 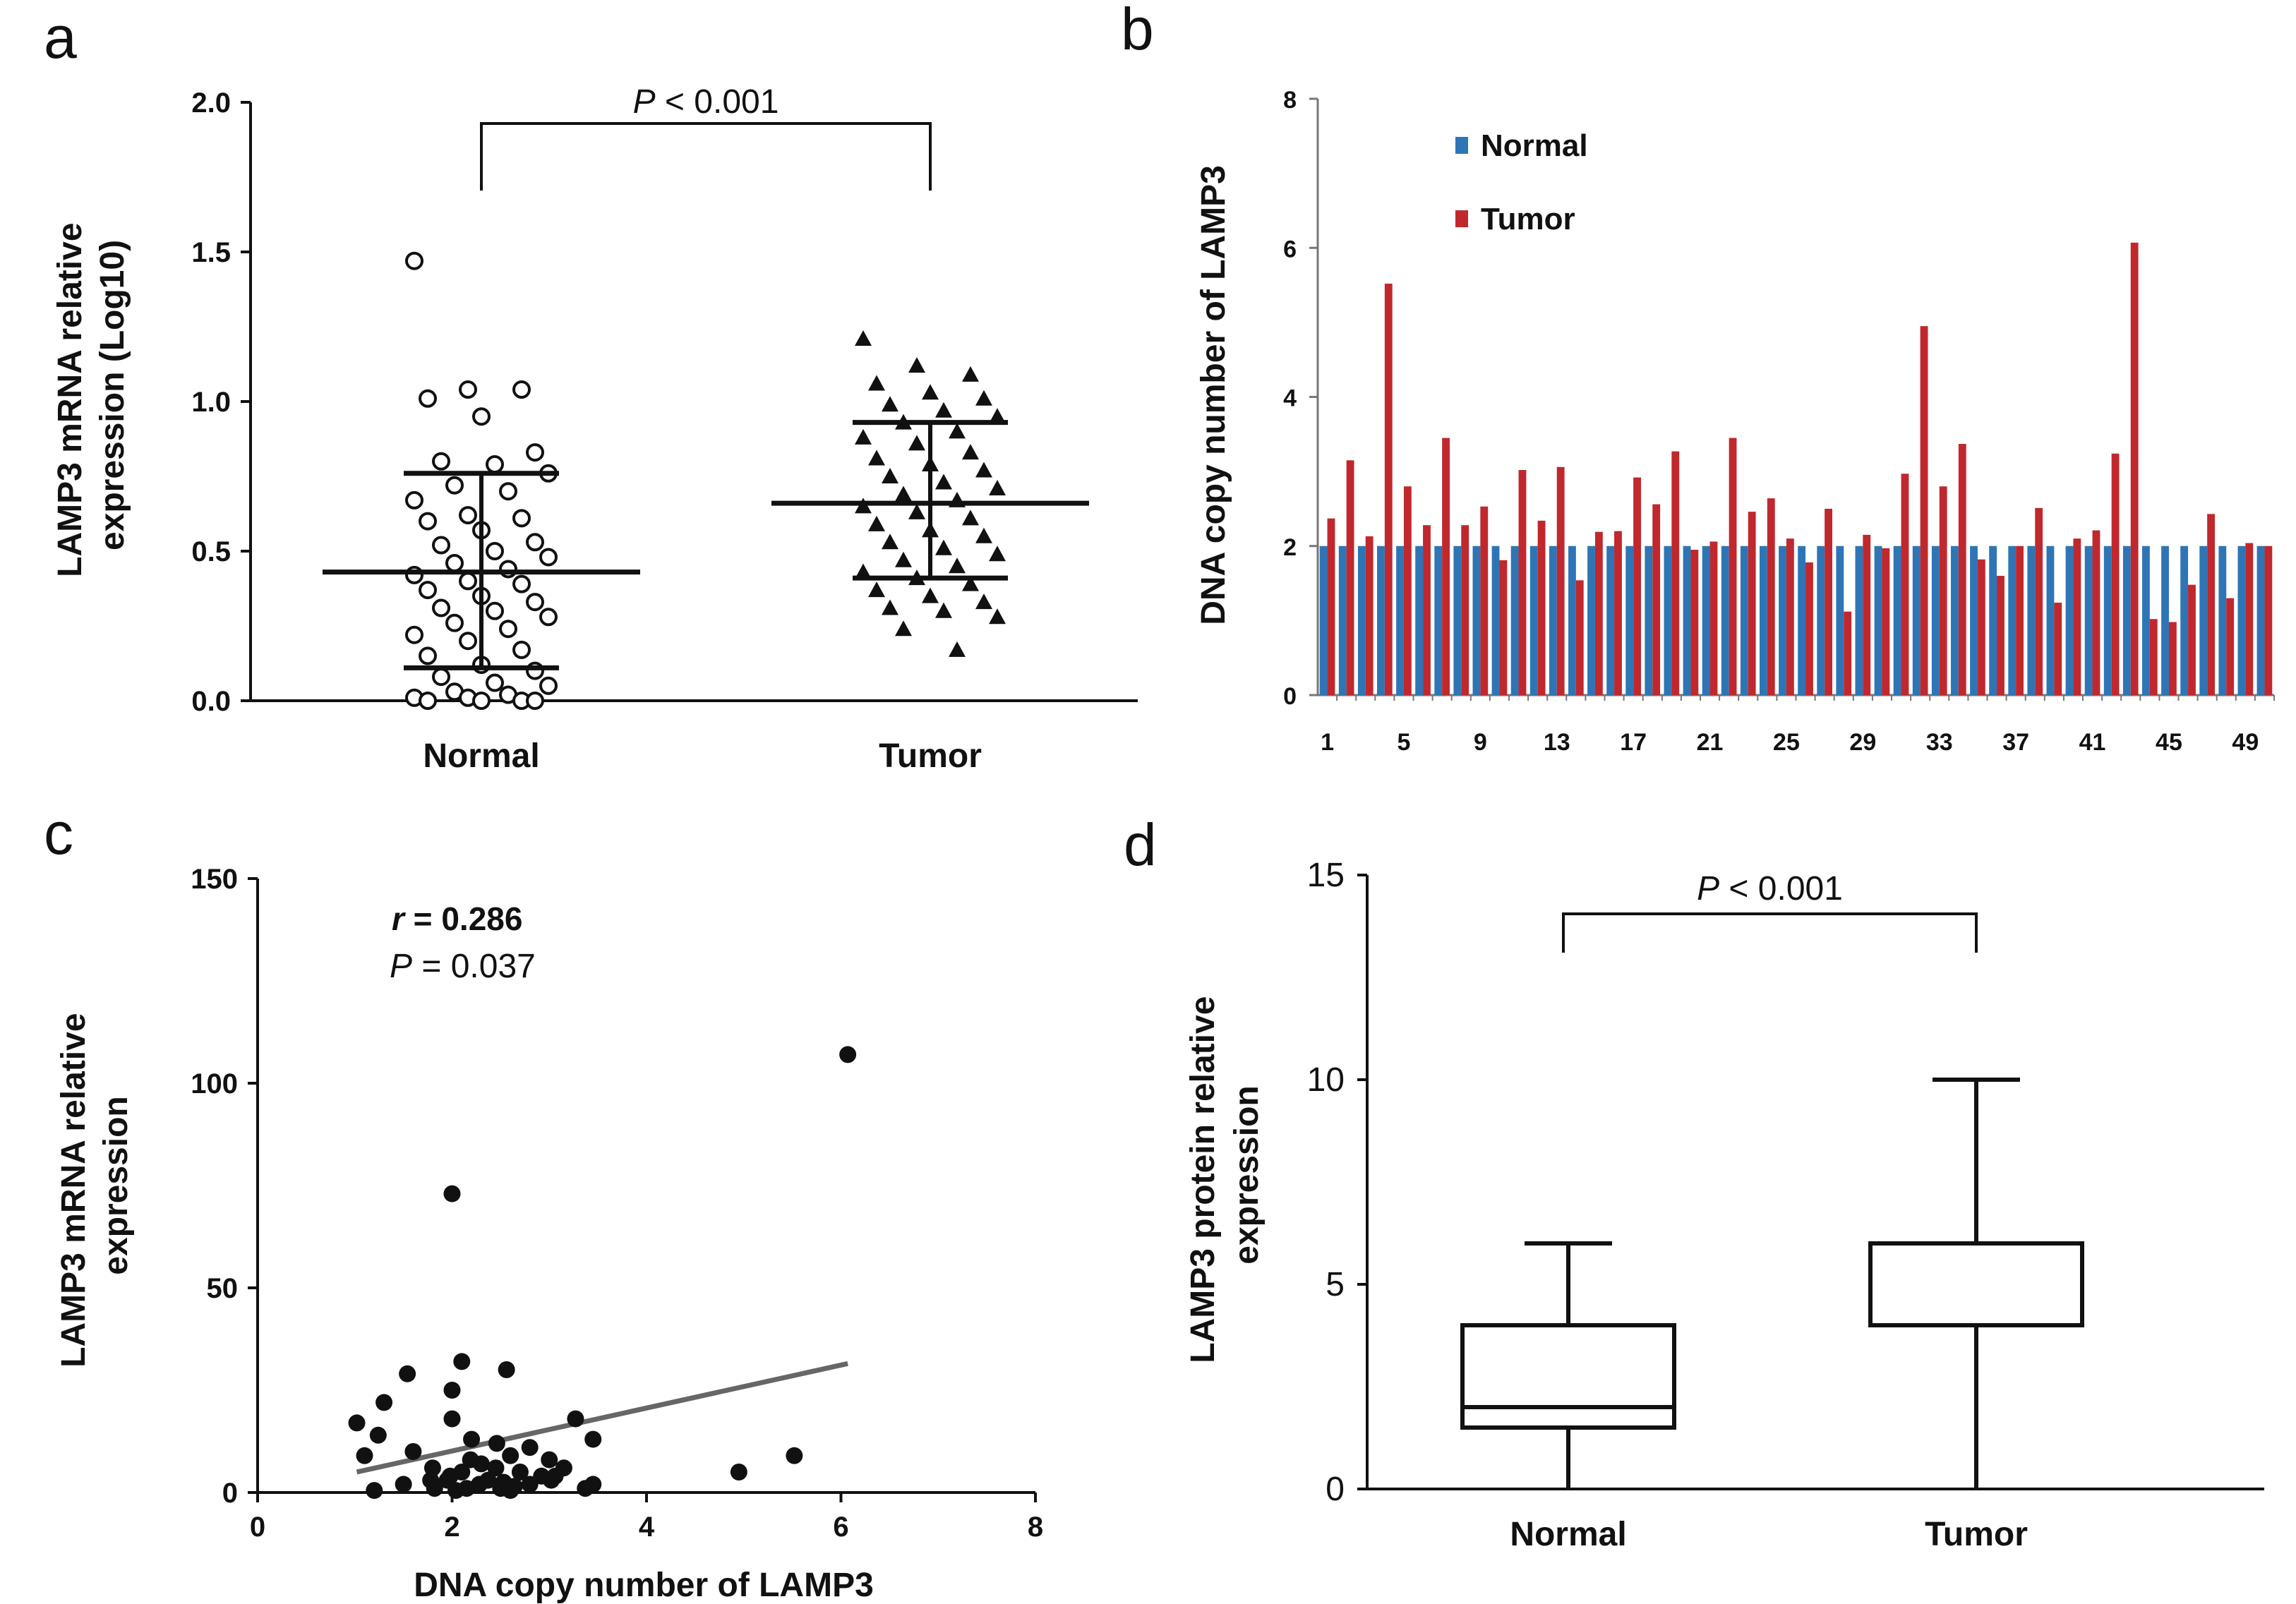 I want to click on panel-c-r-stat: r = 0.286, so click(x=457, y=918).